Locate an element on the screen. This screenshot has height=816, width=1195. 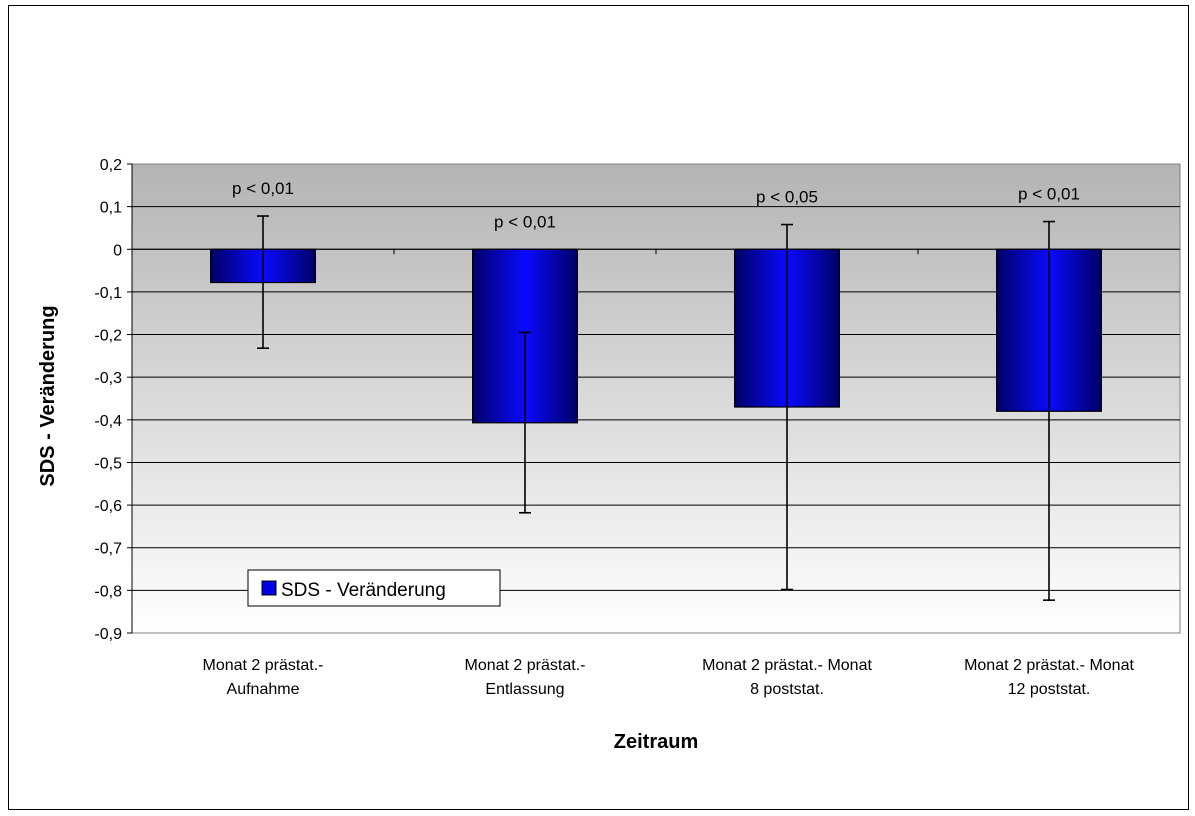
legend-swatch is located at coordinates (269, 588).